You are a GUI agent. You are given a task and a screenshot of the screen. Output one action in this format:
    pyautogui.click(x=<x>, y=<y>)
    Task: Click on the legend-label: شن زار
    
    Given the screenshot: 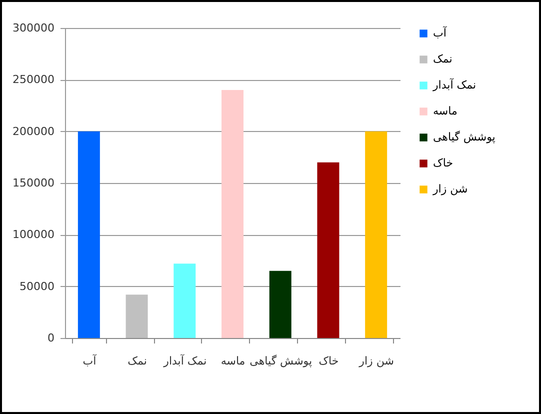 What is the action you would take?
    pyautogui.click(x=450, y=189)
    